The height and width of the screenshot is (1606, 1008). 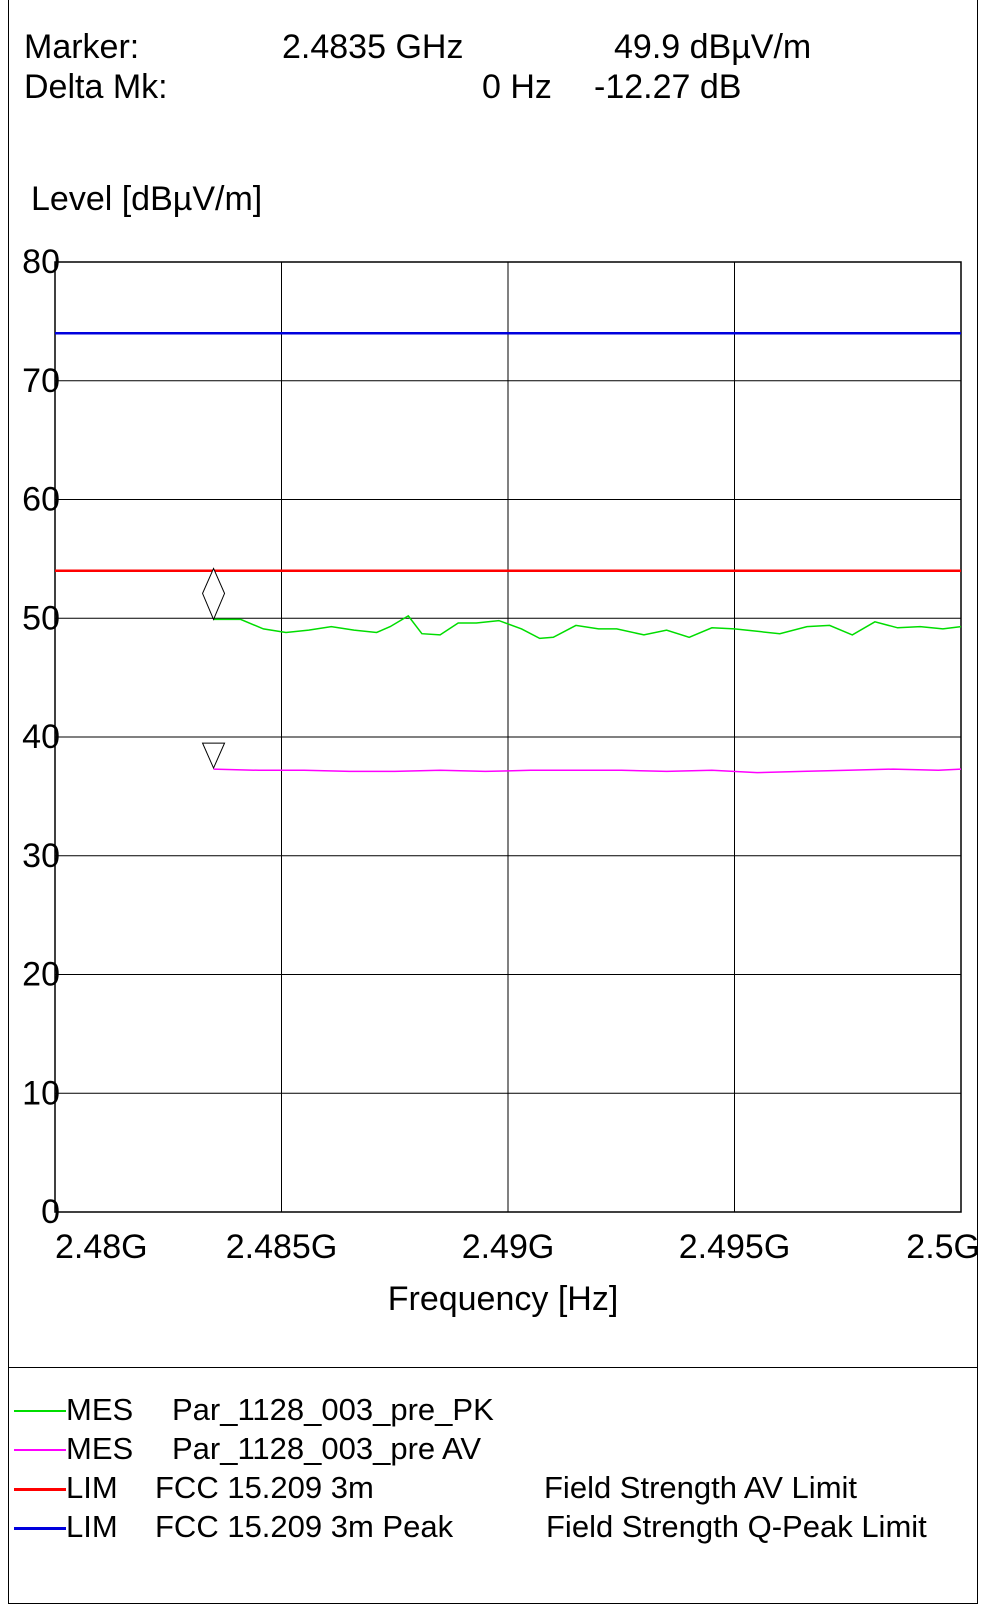 What do you see at coordinates (493, 1367) in the screenshot?
I see `legend-divider` at bounding box center [493, 1367].